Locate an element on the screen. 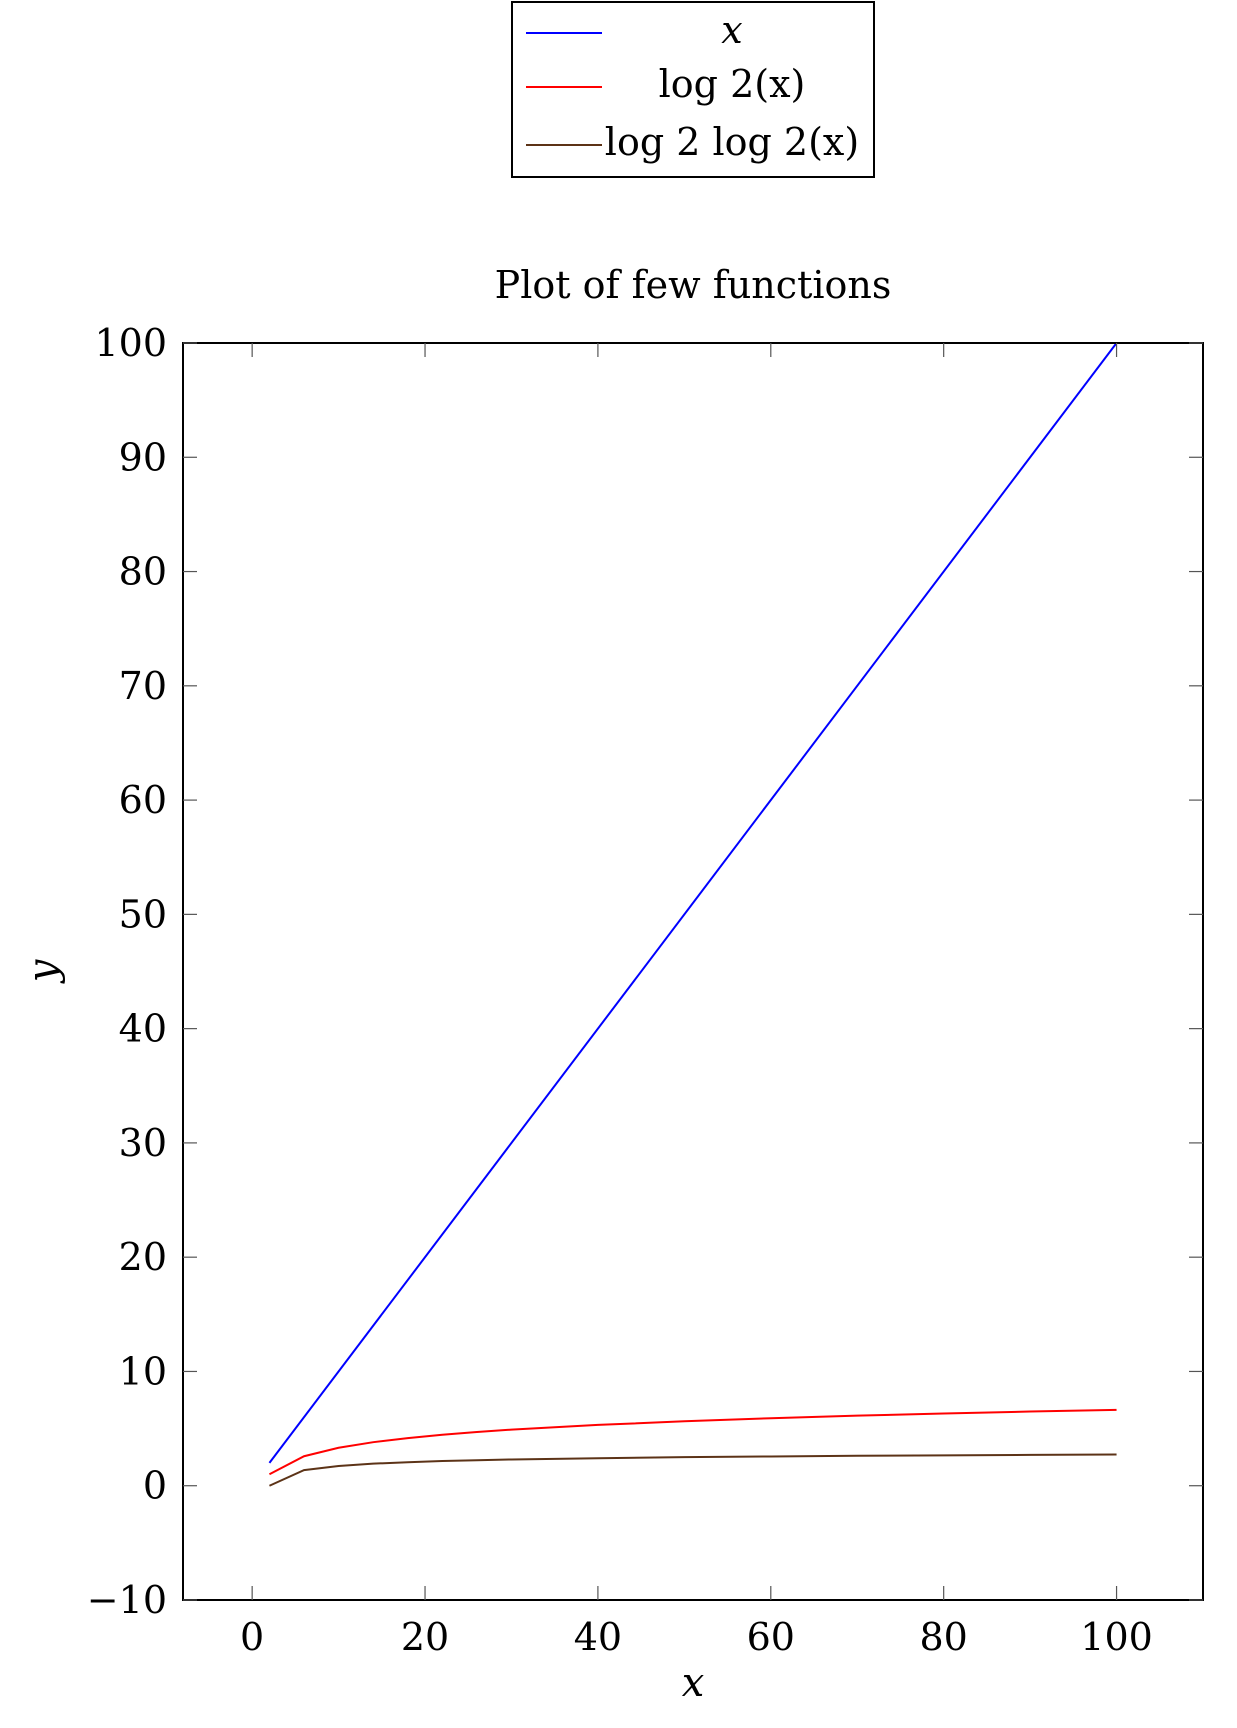 The width and height of the screenshot is (1237, 1728). x-axis-label: x is located at coordinates (693, 1683).